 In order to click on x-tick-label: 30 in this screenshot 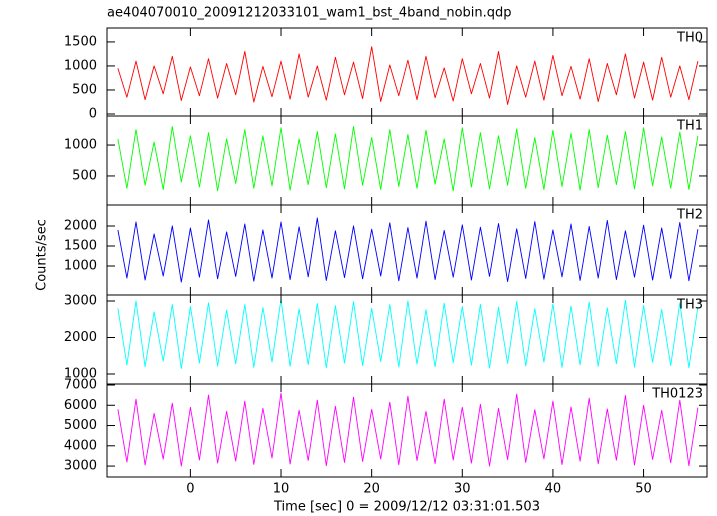, I will do `click(462, 489)`.